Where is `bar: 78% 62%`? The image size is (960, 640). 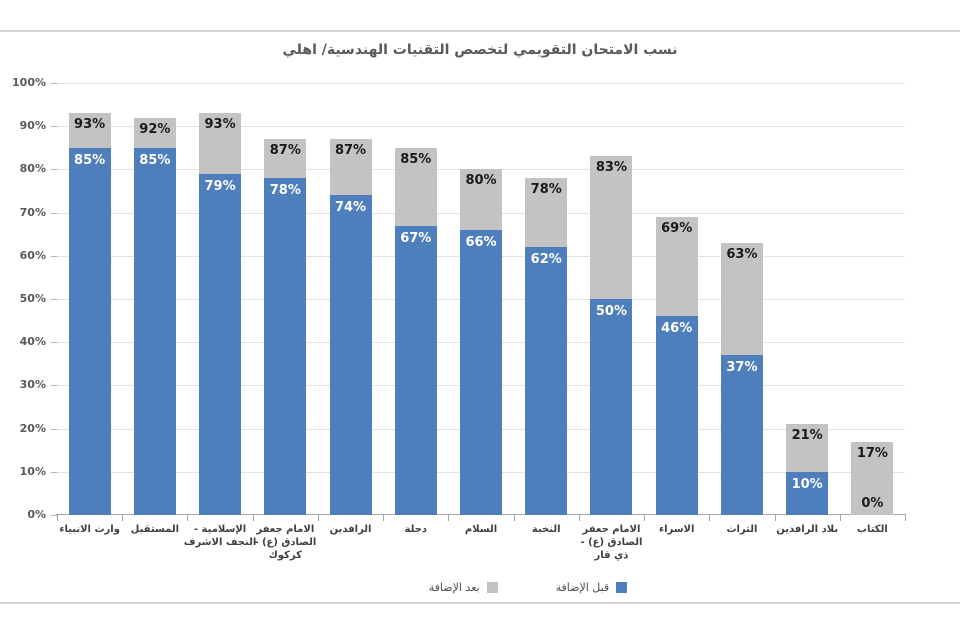
bar: 78% 62% is located at coordinates (546, 346).